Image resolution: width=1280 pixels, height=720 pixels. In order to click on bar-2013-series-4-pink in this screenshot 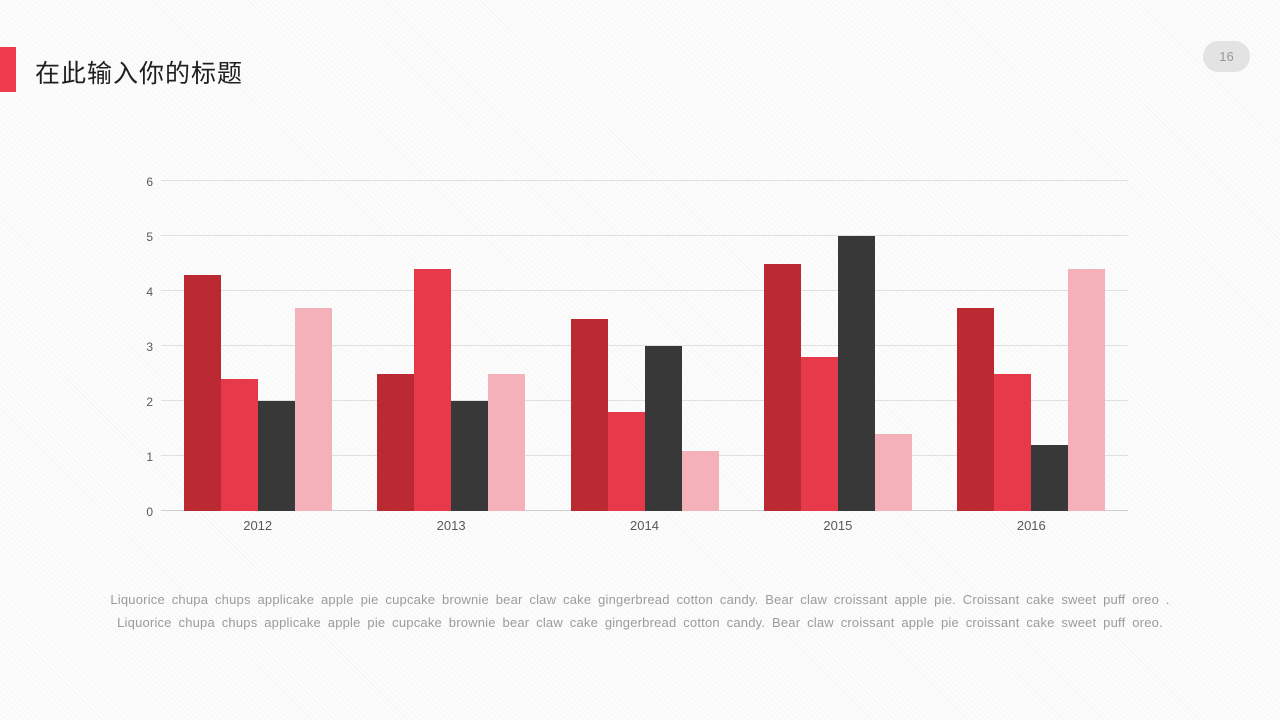, I will do `click(507, 442)`.